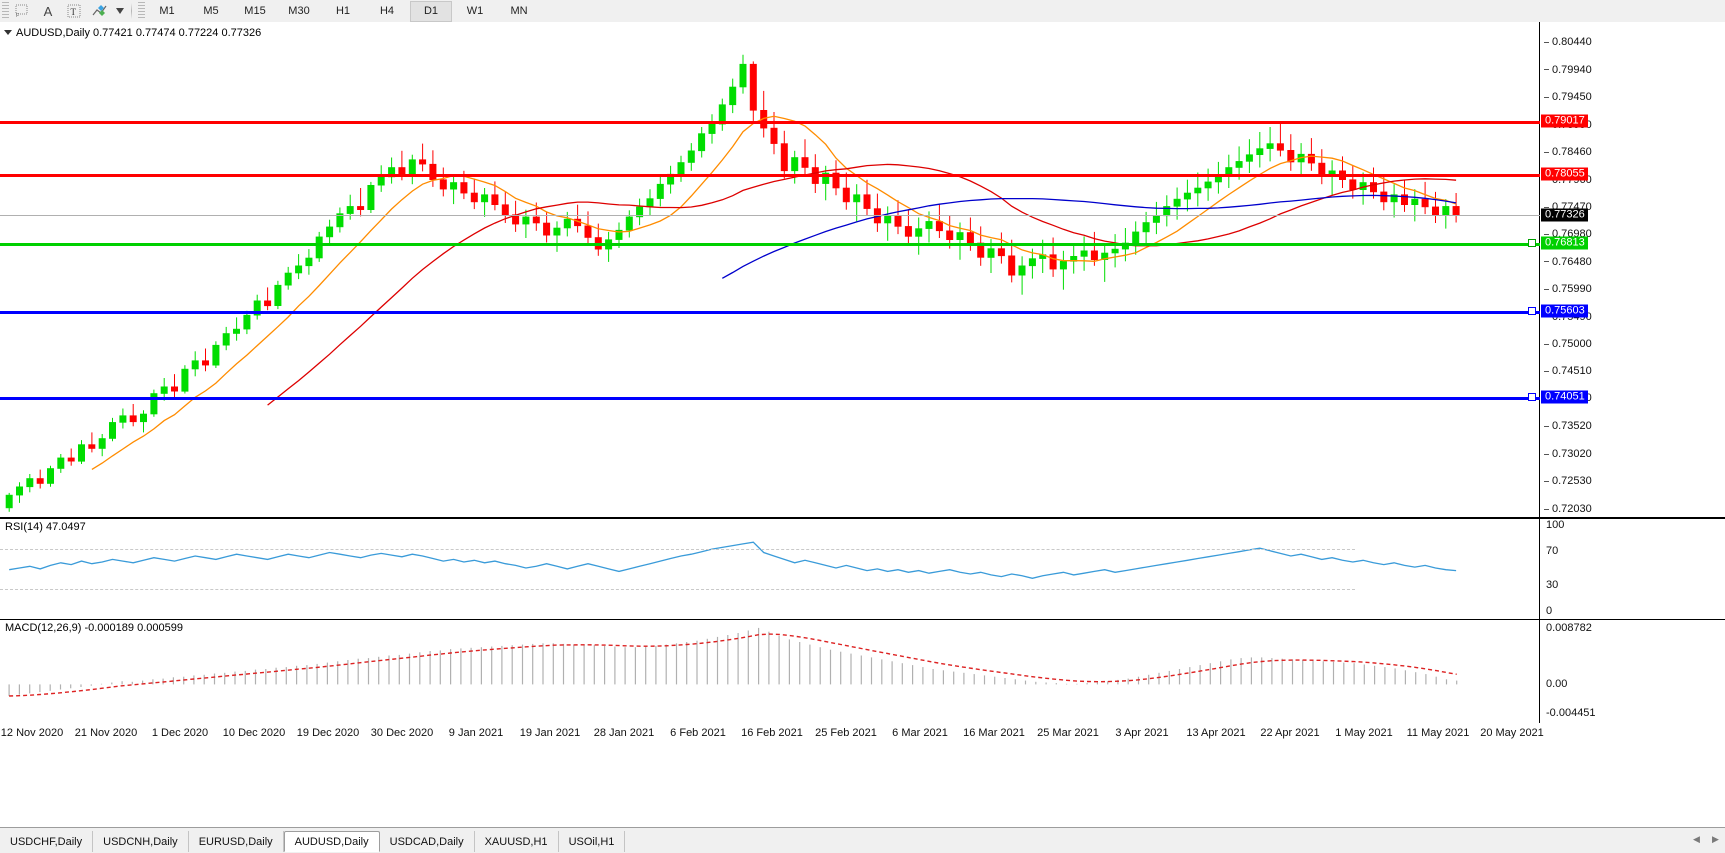 Image resolution: width=1725 pixels, height=853 pixels. I want to click on macd-tick: -0.004451, so click(1571, 713).